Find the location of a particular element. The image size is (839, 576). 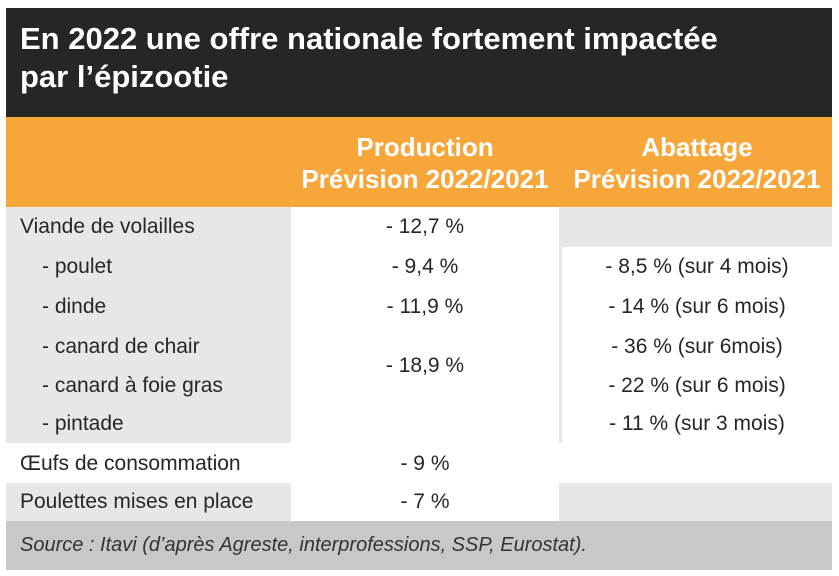

header-abattage-line-2: Prévision 2022/2021 is located at coordinates (697, 179).